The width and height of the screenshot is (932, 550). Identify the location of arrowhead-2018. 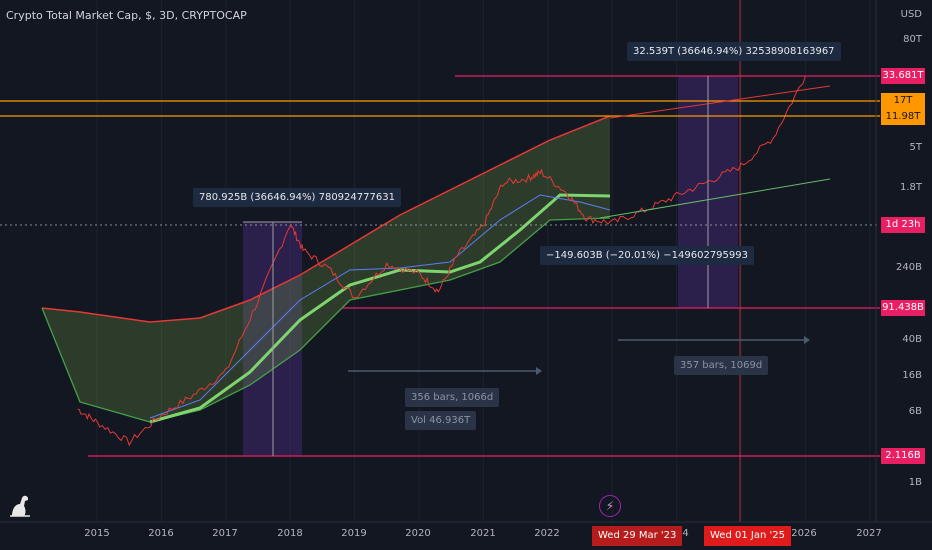
(539, 371).